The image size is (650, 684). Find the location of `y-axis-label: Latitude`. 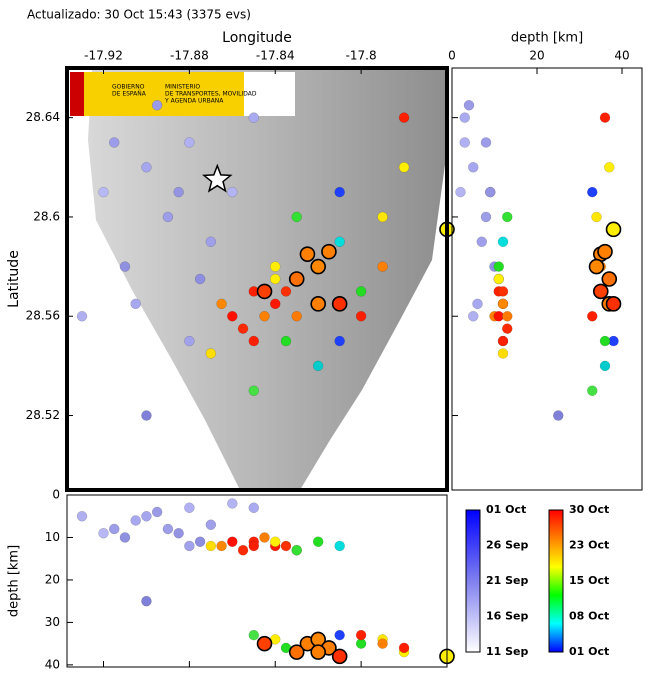

y-axis-label: Latitude is located at coordinates (14, 279).